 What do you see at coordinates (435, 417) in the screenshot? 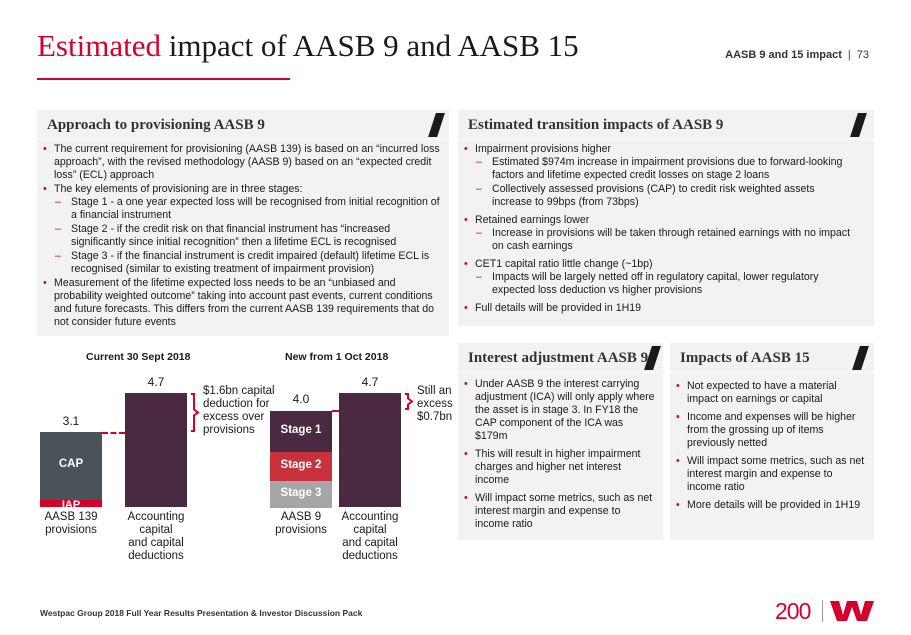
I see `annotation-line: $0.7bn` at bounding box center [435, 417].